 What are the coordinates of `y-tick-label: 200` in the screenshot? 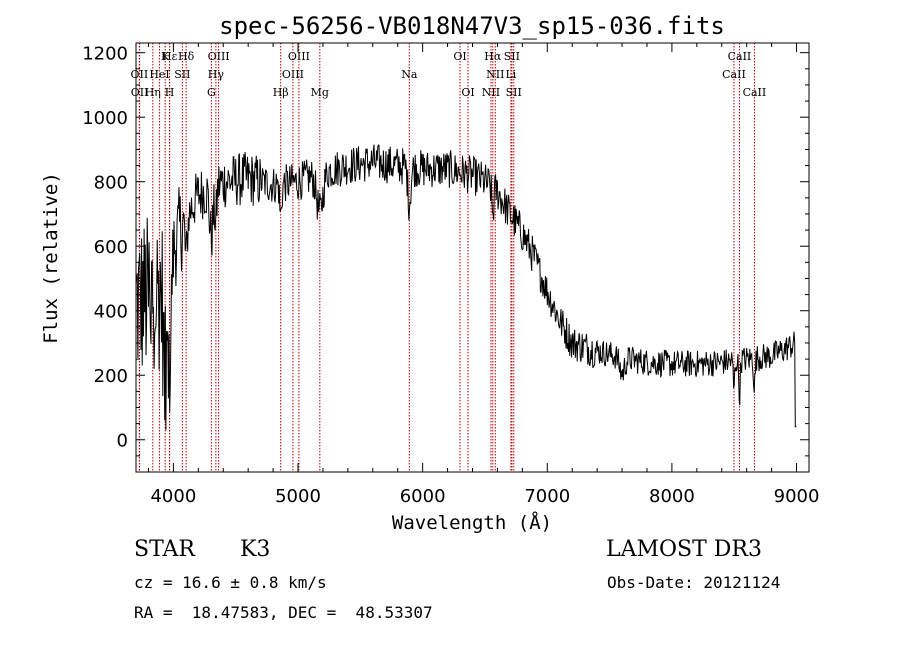 It's located at (111, 376).